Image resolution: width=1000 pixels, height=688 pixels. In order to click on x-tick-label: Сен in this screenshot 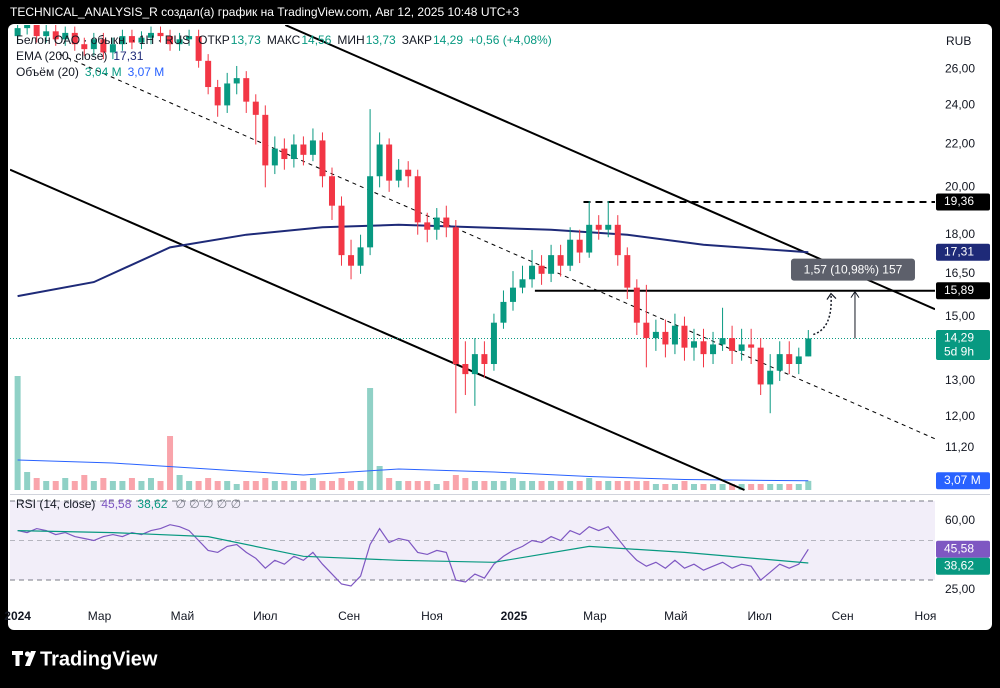, I will do `click(843, 616)`.